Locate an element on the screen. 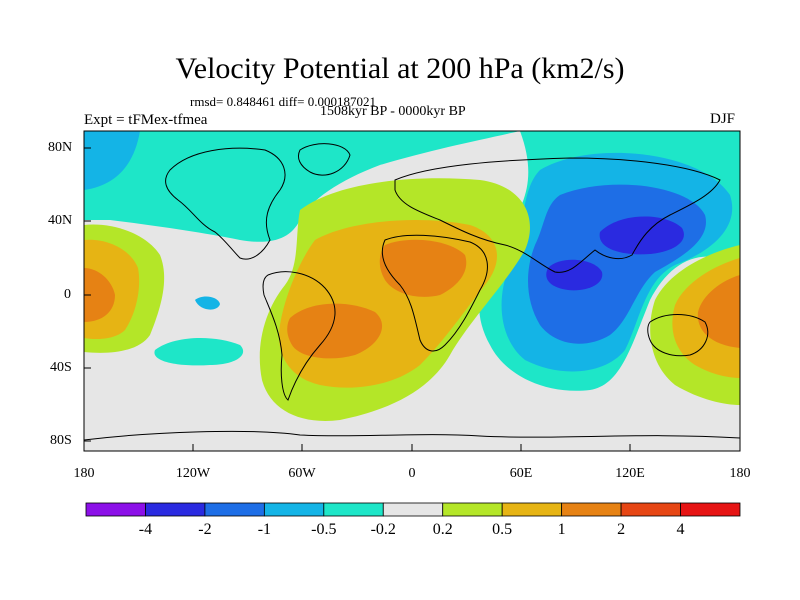  lon-tick-120e: 120E is located at coordinates (630, 473).